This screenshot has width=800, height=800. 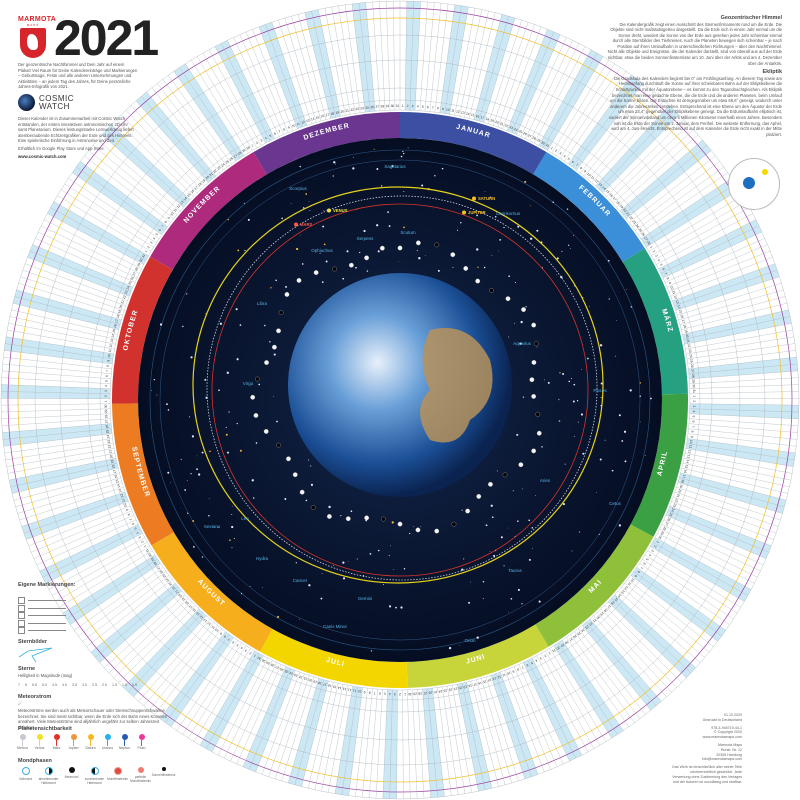 I want to click on month-band-märz, so click(x=655, y=321).